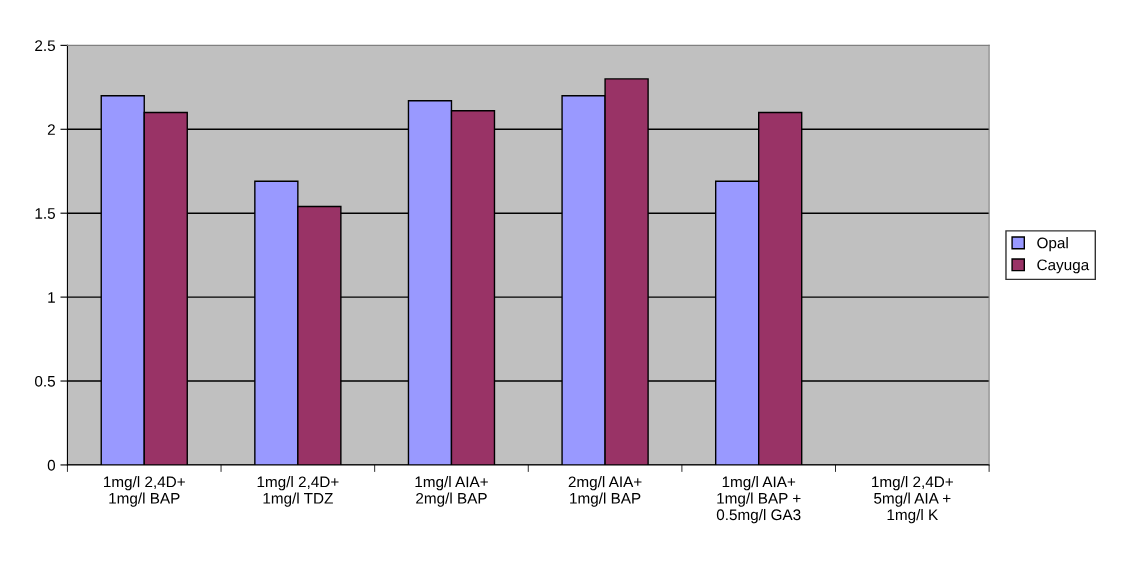 Image resolution: width=1124 pixels, height=567 pixels. Describe the element at coordinates (51, 465) in the screenshot. I see `y-tick-label: 0` at that location.